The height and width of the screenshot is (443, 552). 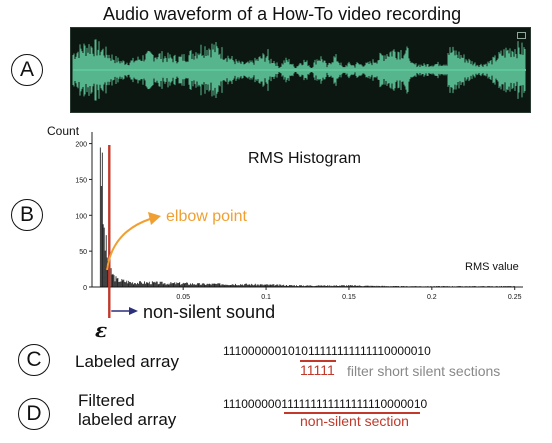 I want to click on epsilon-threshold-label: ε, so click(x=101, y=330).